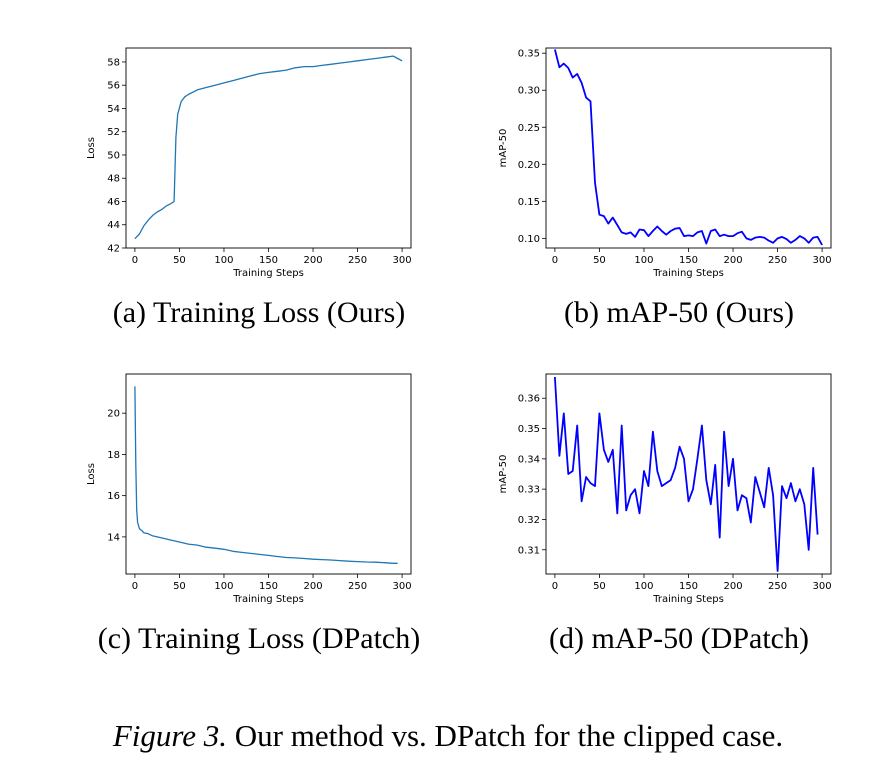 The width and height of the screenshot is (896, 784). I want to click on y-tick-label-a-54: 54, so click(113, 109).